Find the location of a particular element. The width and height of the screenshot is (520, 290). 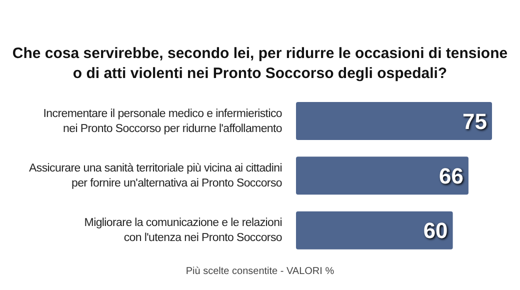

y-tick-label: Assicurare una sanità territoriale più vicina ai cittadini per fornire un'alternativa ai Pronto Soccorso is located at coordinates (155, 176).